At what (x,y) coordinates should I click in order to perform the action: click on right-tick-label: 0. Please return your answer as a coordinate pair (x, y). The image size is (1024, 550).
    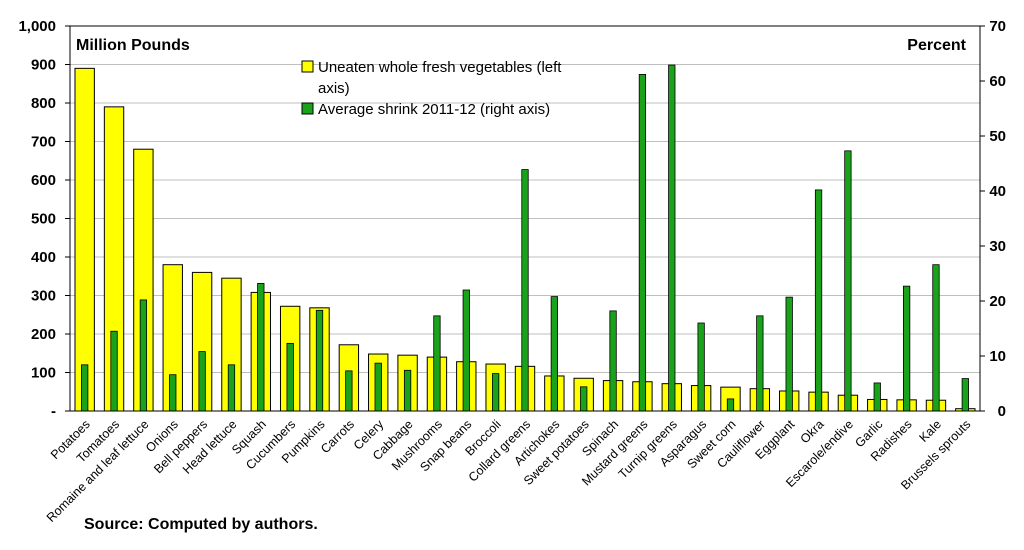
    Looking at the image, I should click on (1002, 411).